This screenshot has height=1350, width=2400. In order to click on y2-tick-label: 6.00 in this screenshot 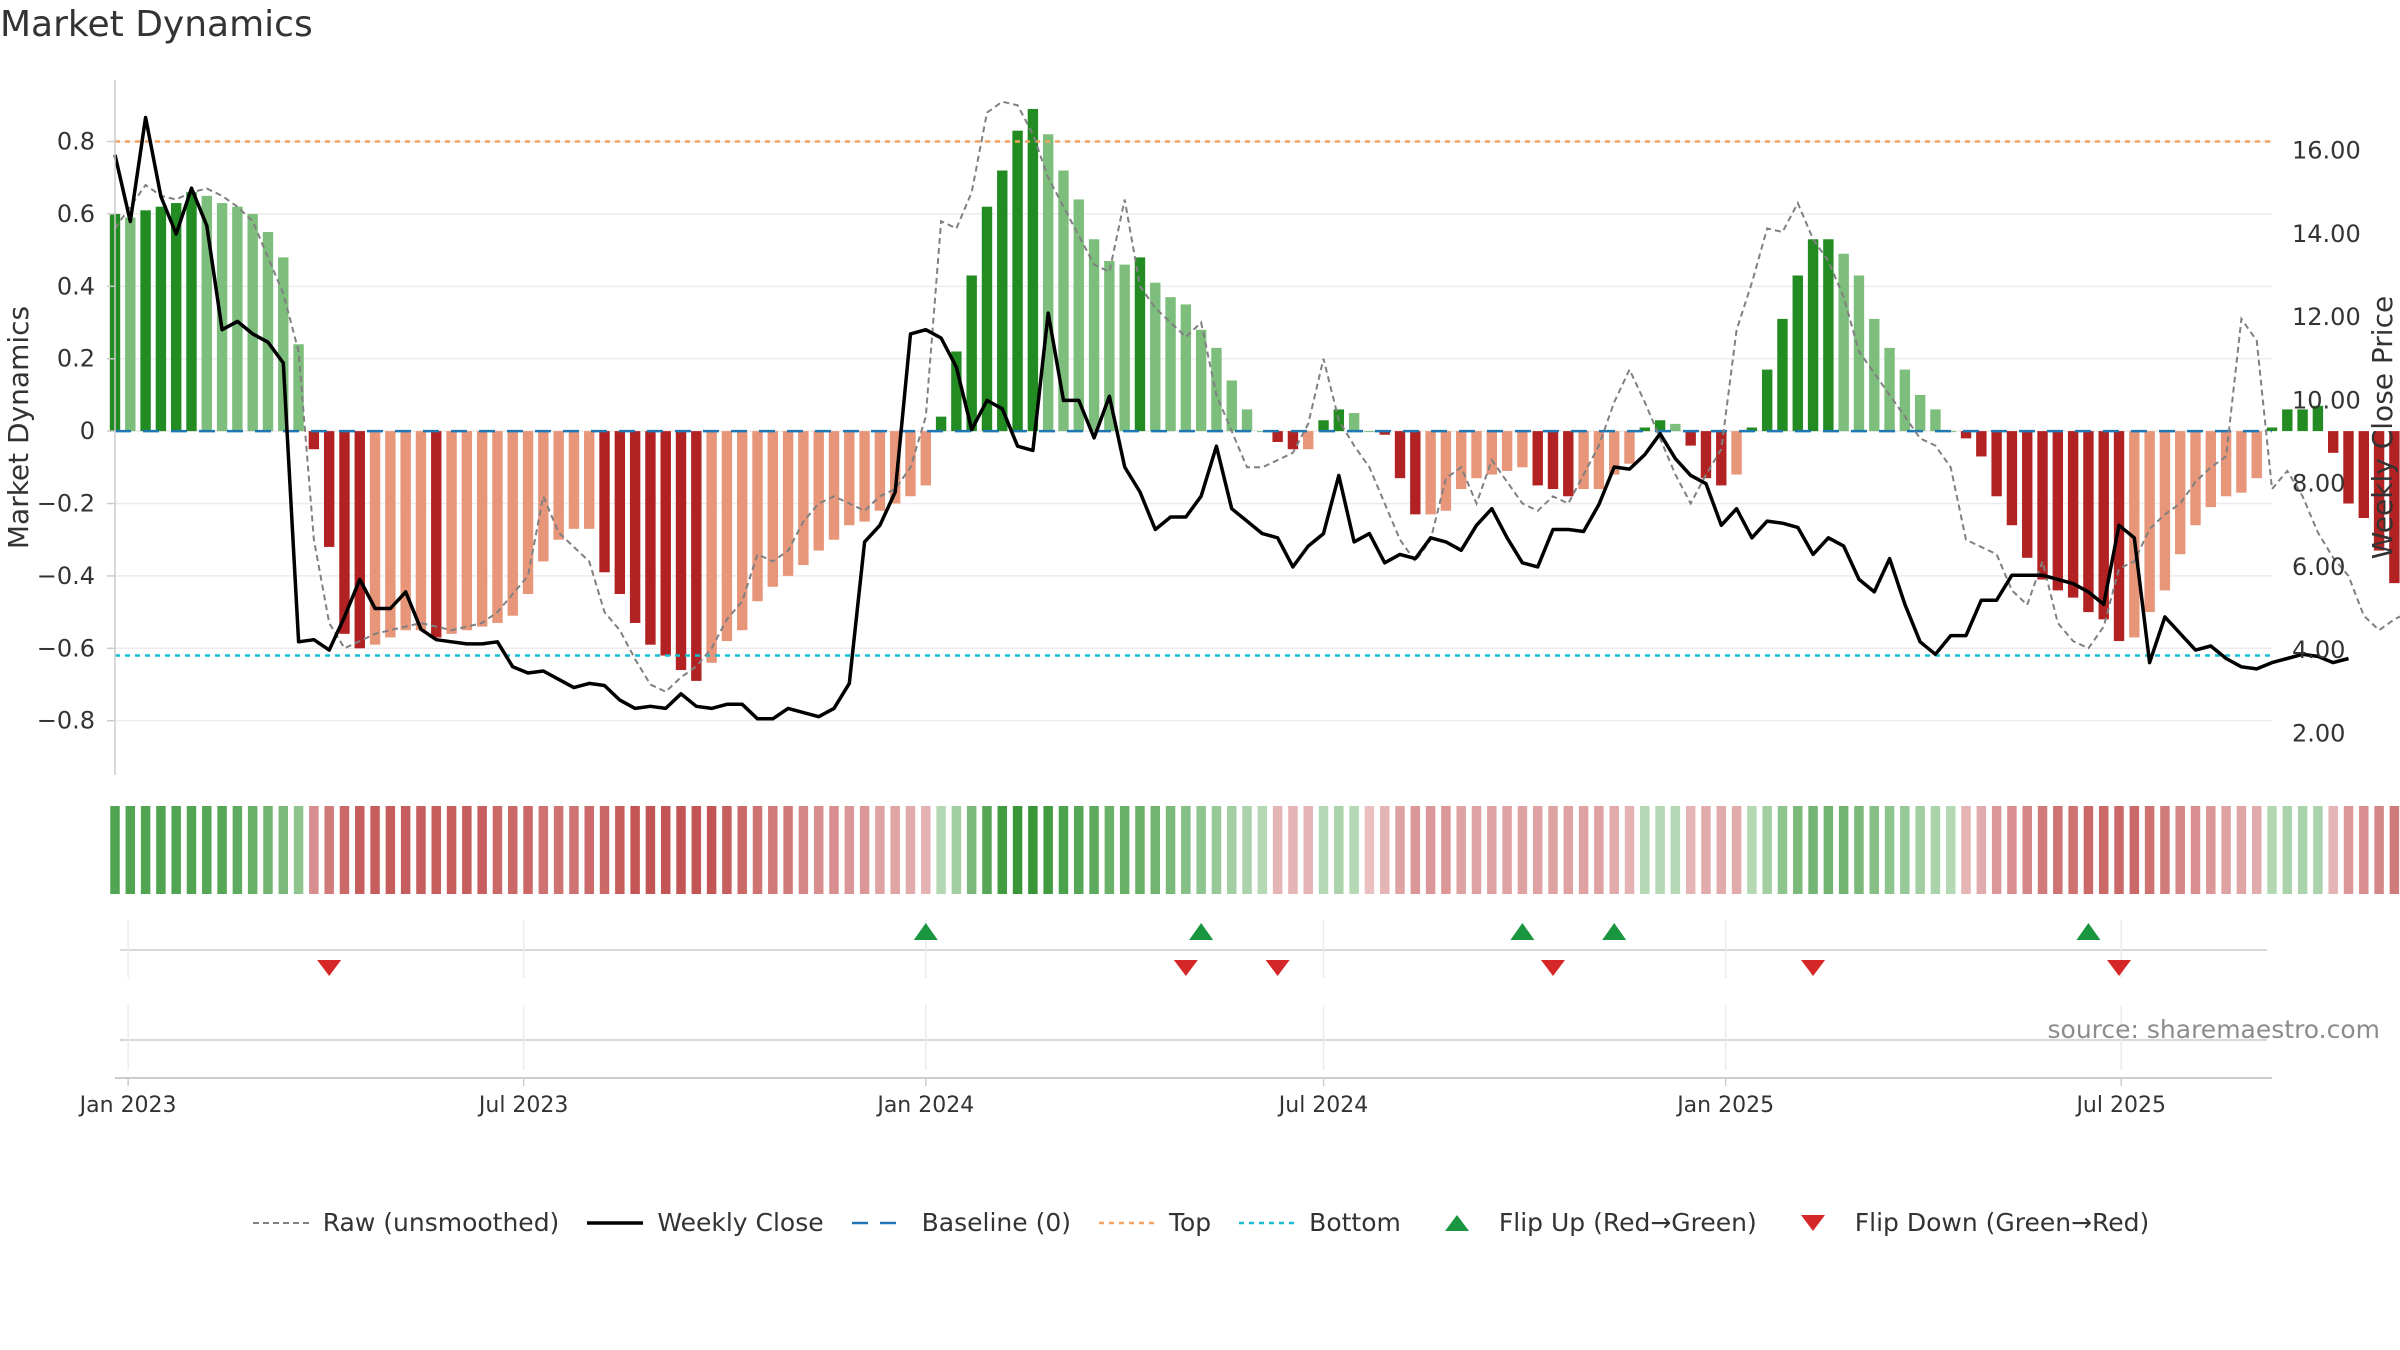, I will do `click(2318, 567)`.